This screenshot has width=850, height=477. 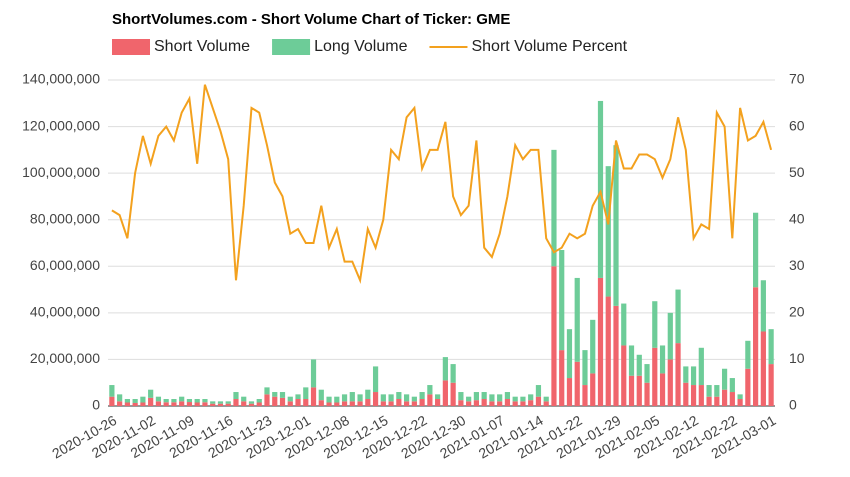 What do you see at coordinates (61, 79) in the screenshot?
I see `y-tick-label: 140,000,000` at bounding box center [61, 79].